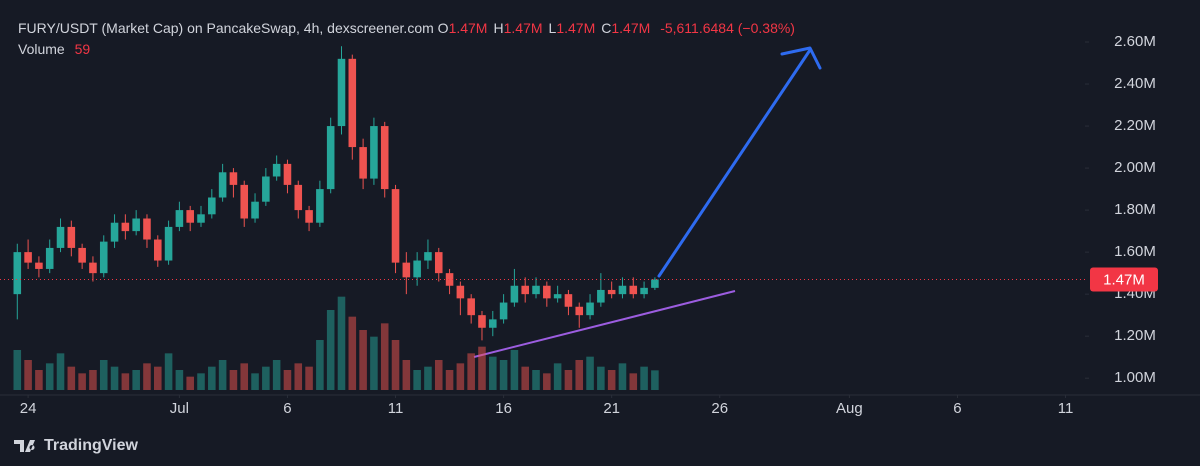 The height and width of the screenshot is (466, 1200). What do you see at coordinates (179, 408) in the screenshot?
I see `x-tick-label: Jul` at bounding box center [179, 408].